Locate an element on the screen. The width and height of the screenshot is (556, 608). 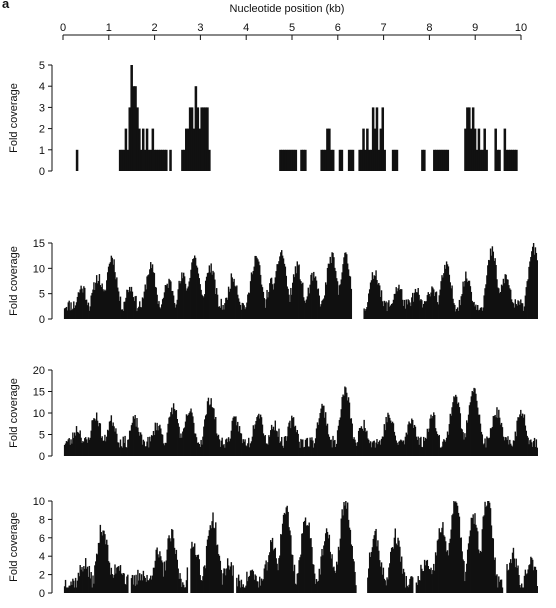
y-tick-label: 4 is located at coordinates (42, 557).